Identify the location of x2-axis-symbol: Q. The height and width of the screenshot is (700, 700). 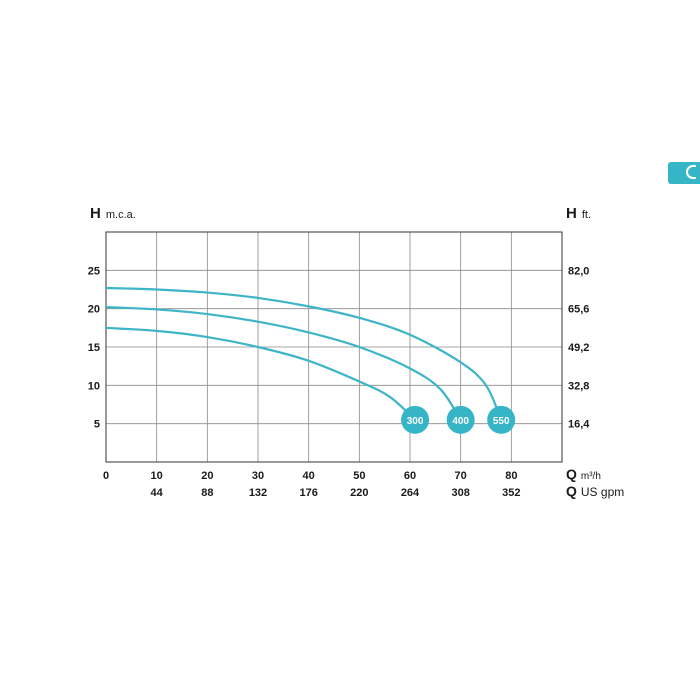
(571, 491).